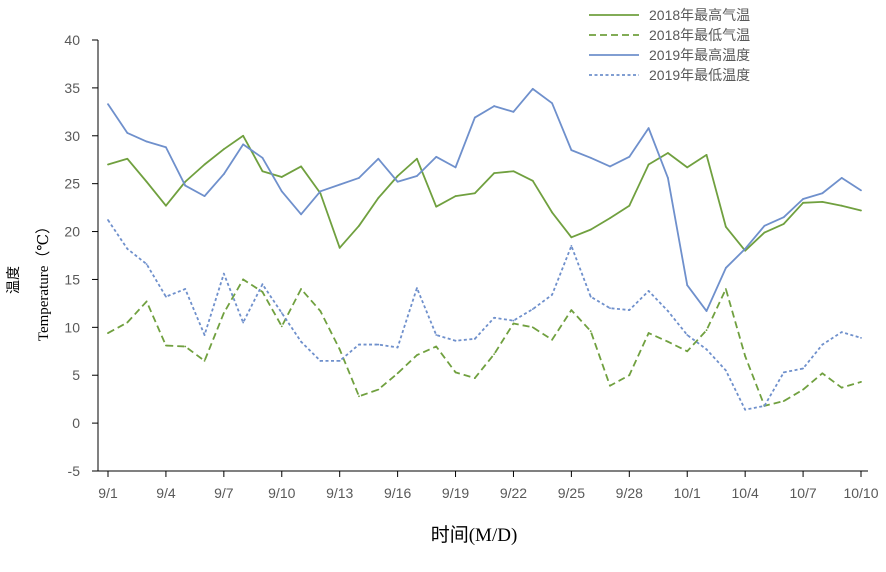  I want to click on x-tick-label: 9/10, so click(281, 493).